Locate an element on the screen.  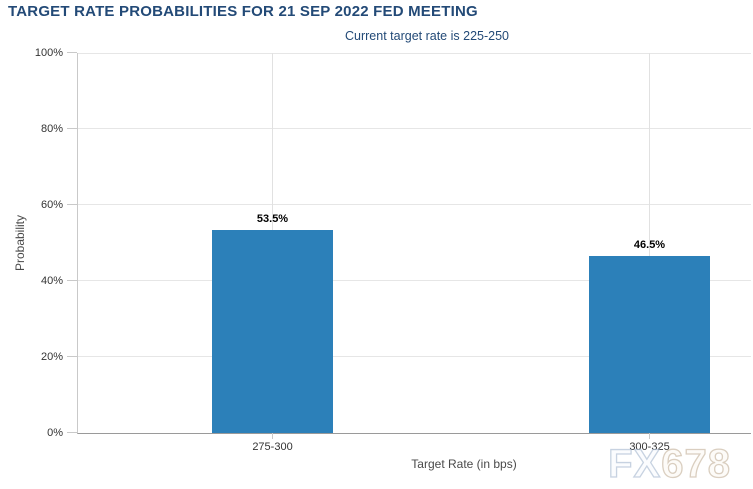
category-label: 300-325 is located at coordinates (649, 447).